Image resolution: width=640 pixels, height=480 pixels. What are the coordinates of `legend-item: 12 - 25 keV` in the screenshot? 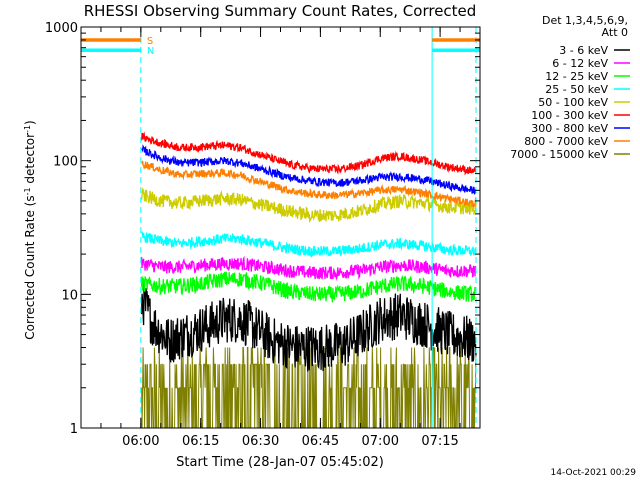 It's located at (587, 76).